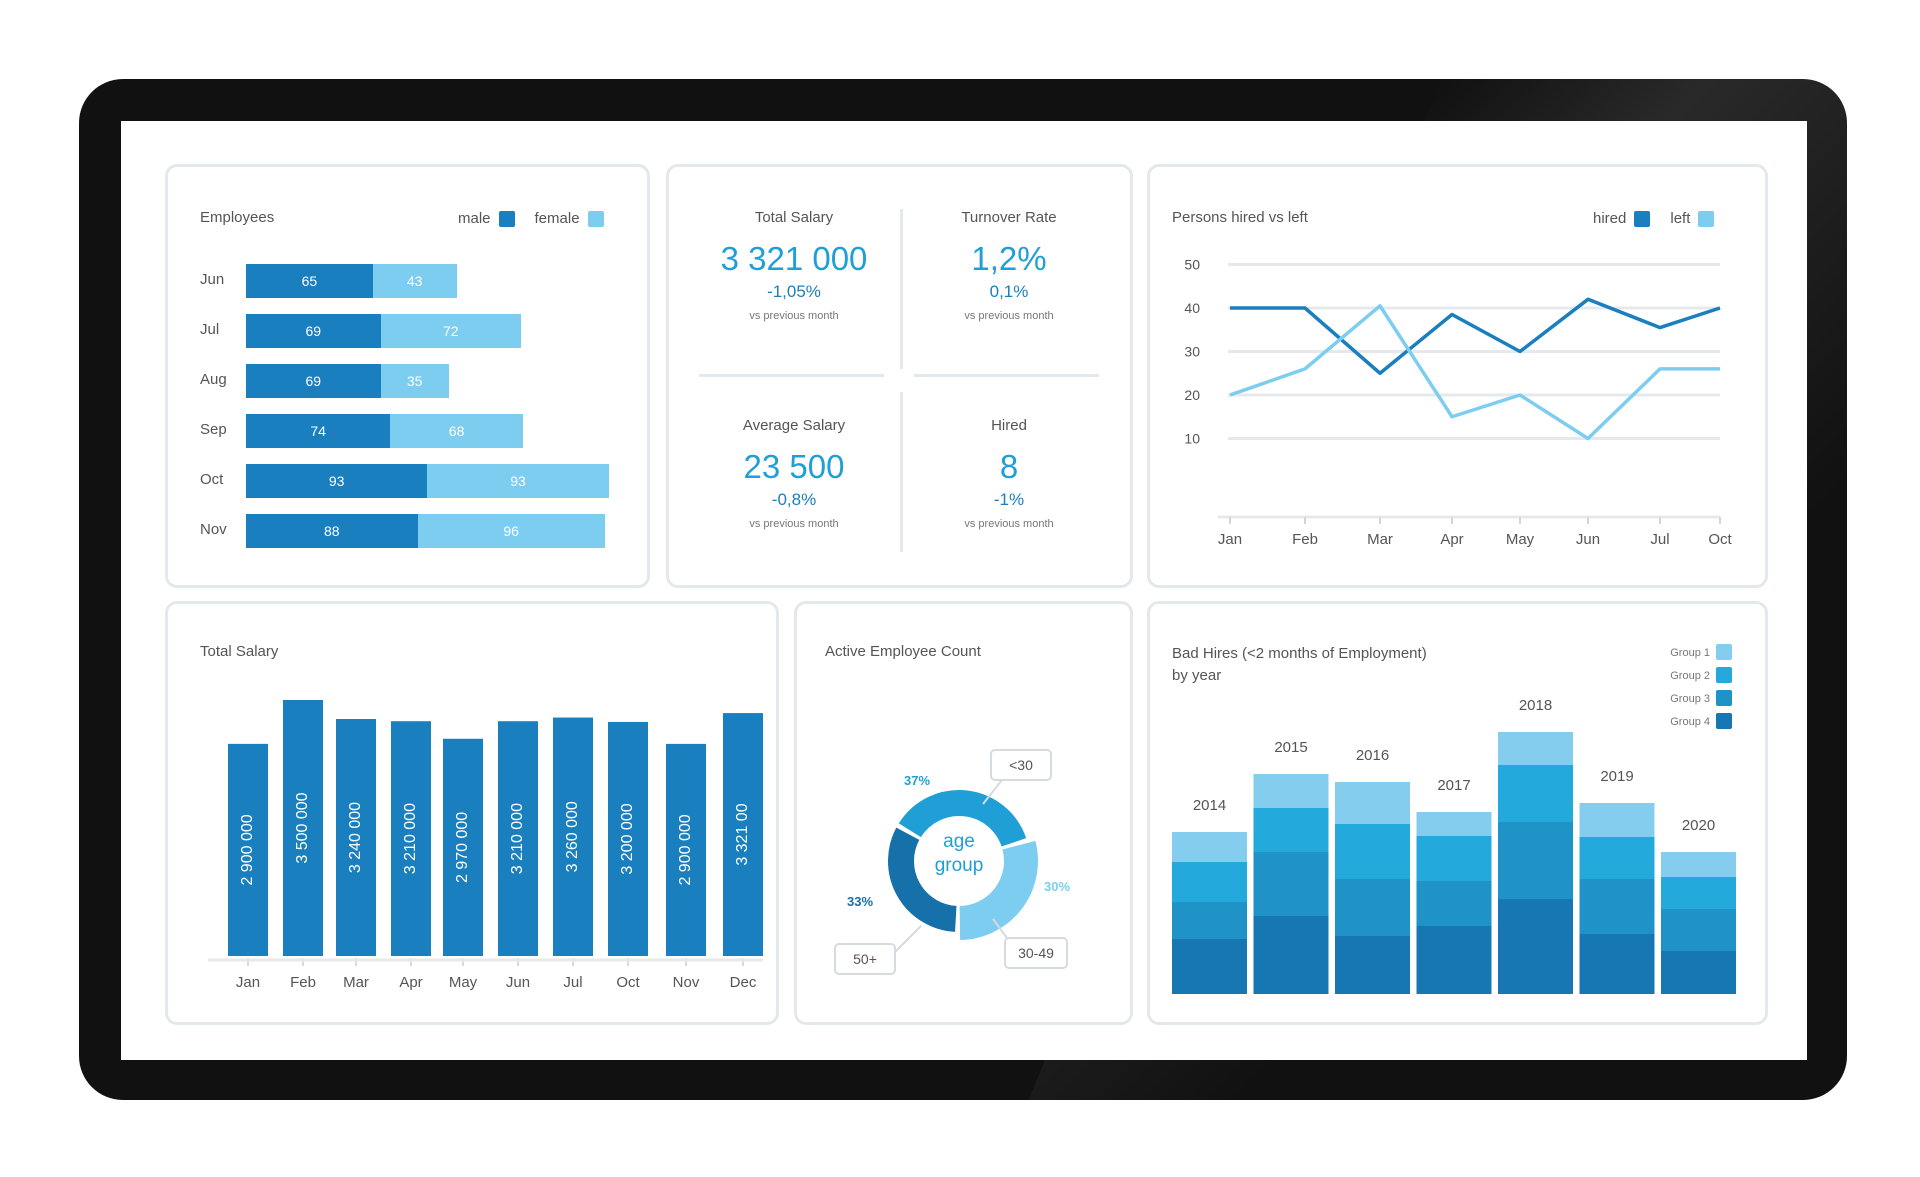 Image resolution: width=1920 pixels, height=1177 pixels. What do you see at coordinates (1192, 308) in the screenshot?
I see `y-tick-label: 40` at bounding box center [1192, 308].